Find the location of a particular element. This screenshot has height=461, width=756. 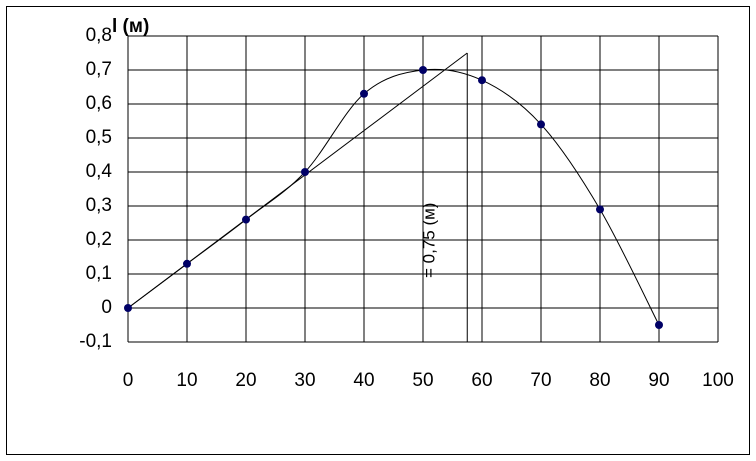

x-tick-label: 50 is located at coordinates (422, 380).